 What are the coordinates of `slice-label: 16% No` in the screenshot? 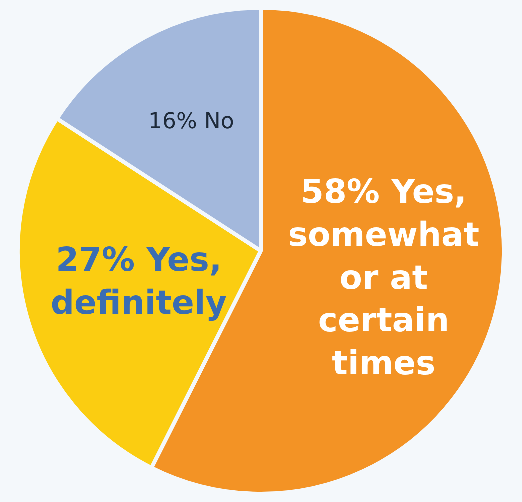 It's located at (191, 122).